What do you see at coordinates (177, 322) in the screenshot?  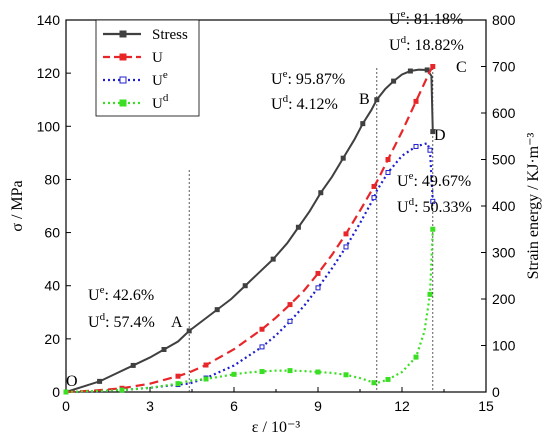 I see `point-label-a: A` at bounding box center [177, 322].